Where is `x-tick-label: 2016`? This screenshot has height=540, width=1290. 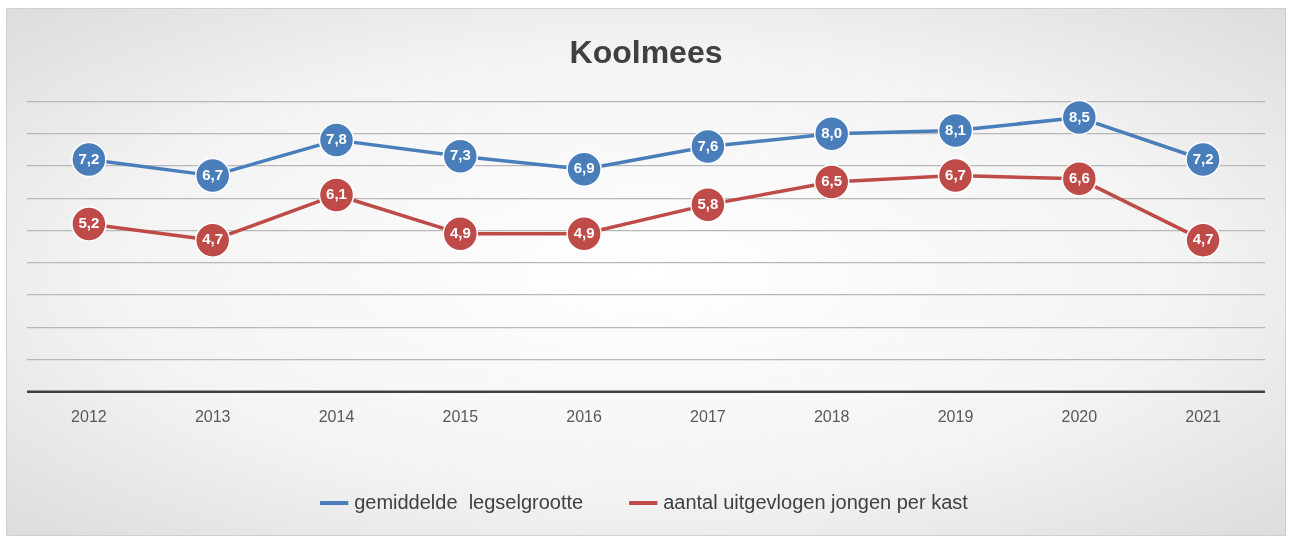
x-tick-label: 2016 is located at coordinates (584, 416).